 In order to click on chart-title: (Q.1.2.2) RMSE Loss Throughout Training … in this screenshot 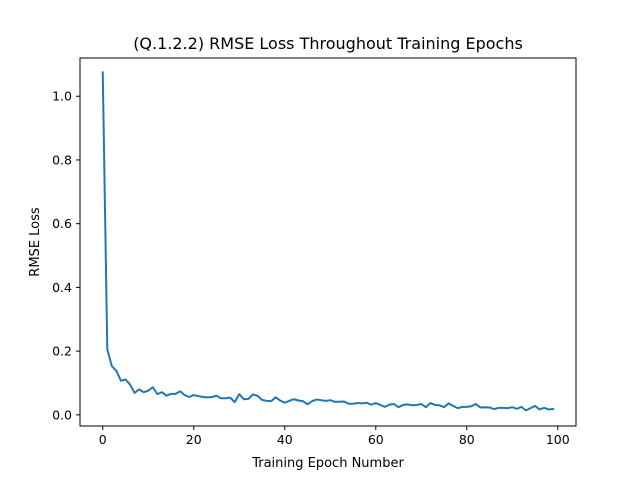, I will do `click(328, 43)`.